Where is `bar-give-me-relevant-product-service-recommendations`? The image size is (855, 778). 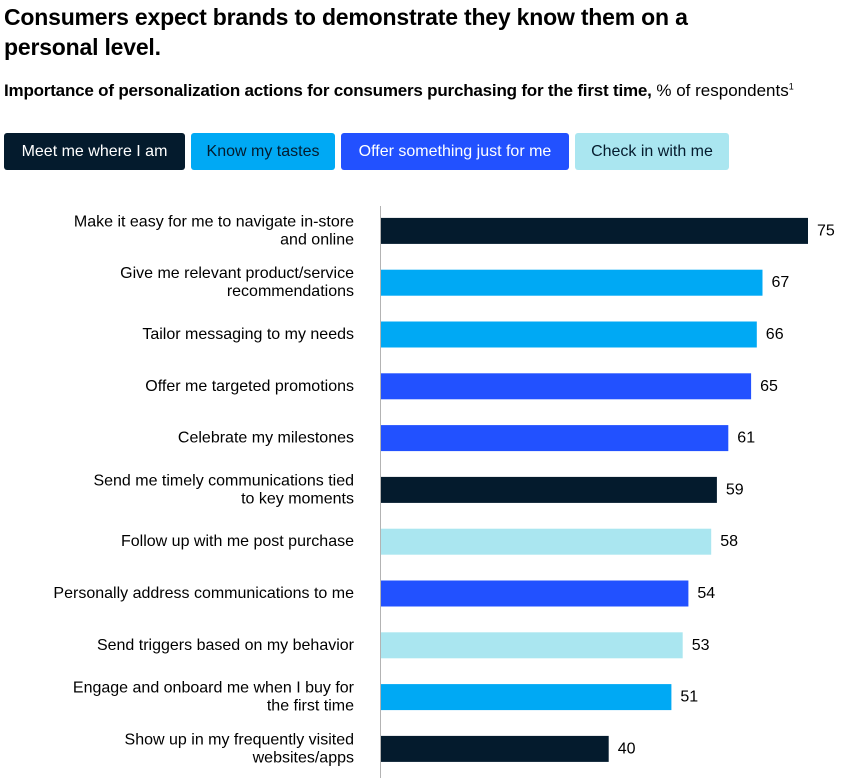 bar-give-me-relevant-product-service-recommendations is located at coordinates (572, 282).